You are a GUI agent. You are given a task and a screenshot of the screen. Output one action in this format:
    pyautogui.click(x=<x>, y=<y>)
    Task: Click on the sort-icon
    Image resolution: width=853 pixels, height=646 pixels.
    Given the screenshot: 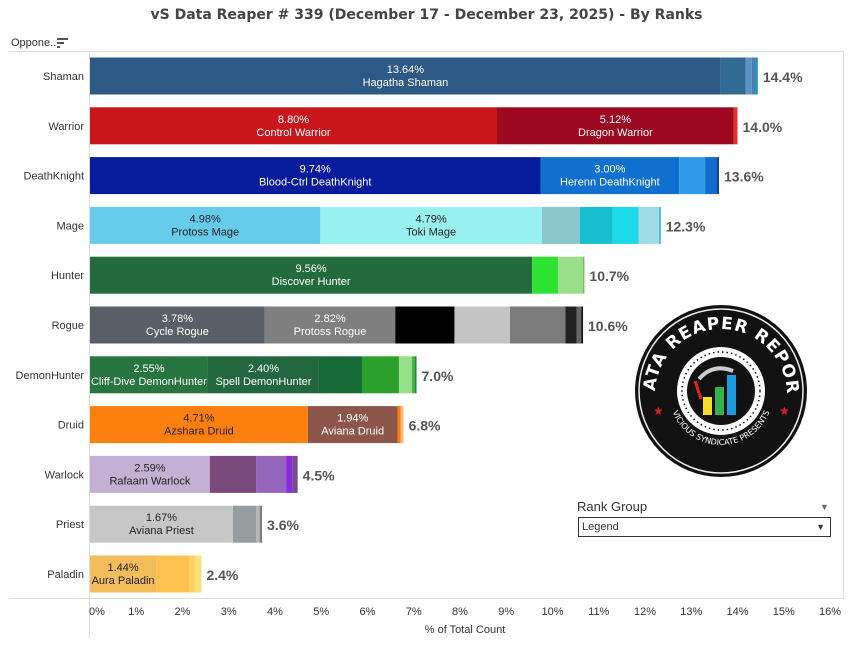 What is the action you would take?
    pyautogui.click(x=63, y=43)
    